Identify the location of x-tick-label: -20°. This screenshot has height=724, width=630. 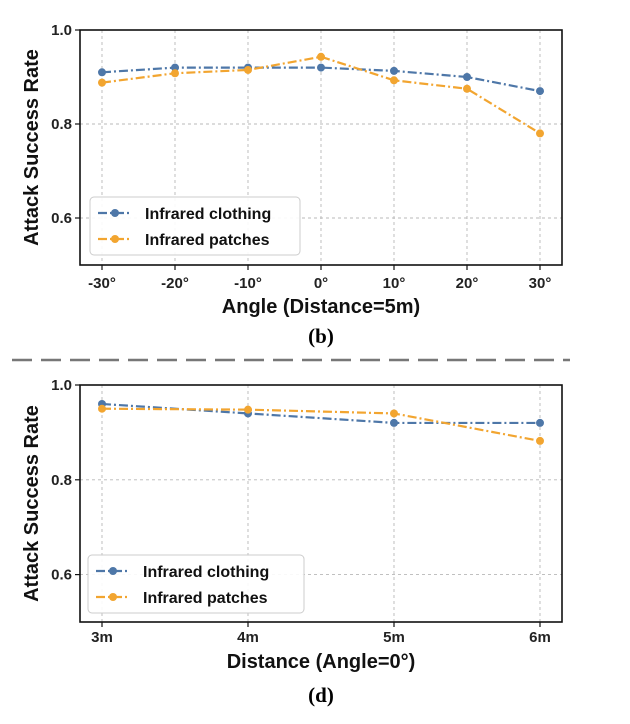
(175, 283).